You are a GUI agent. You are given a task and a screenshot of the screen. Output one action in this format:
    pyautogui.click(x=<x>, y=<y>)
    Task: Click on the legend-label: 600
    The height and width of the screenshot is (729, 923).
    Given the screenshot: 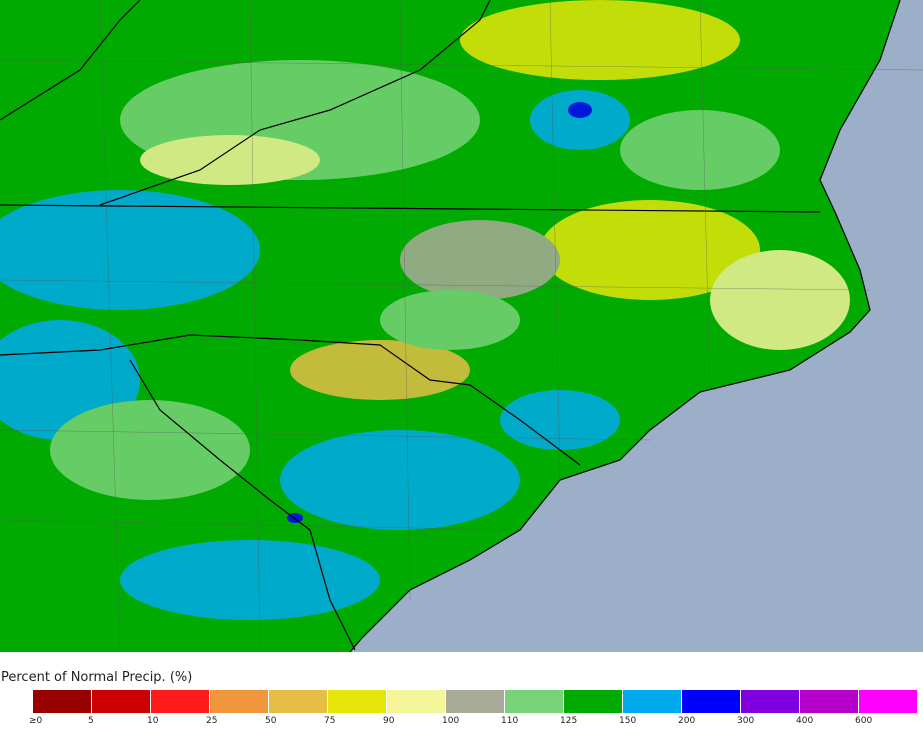 What is the action you would take?
    pyautogui.click(x=864, y=721)
    